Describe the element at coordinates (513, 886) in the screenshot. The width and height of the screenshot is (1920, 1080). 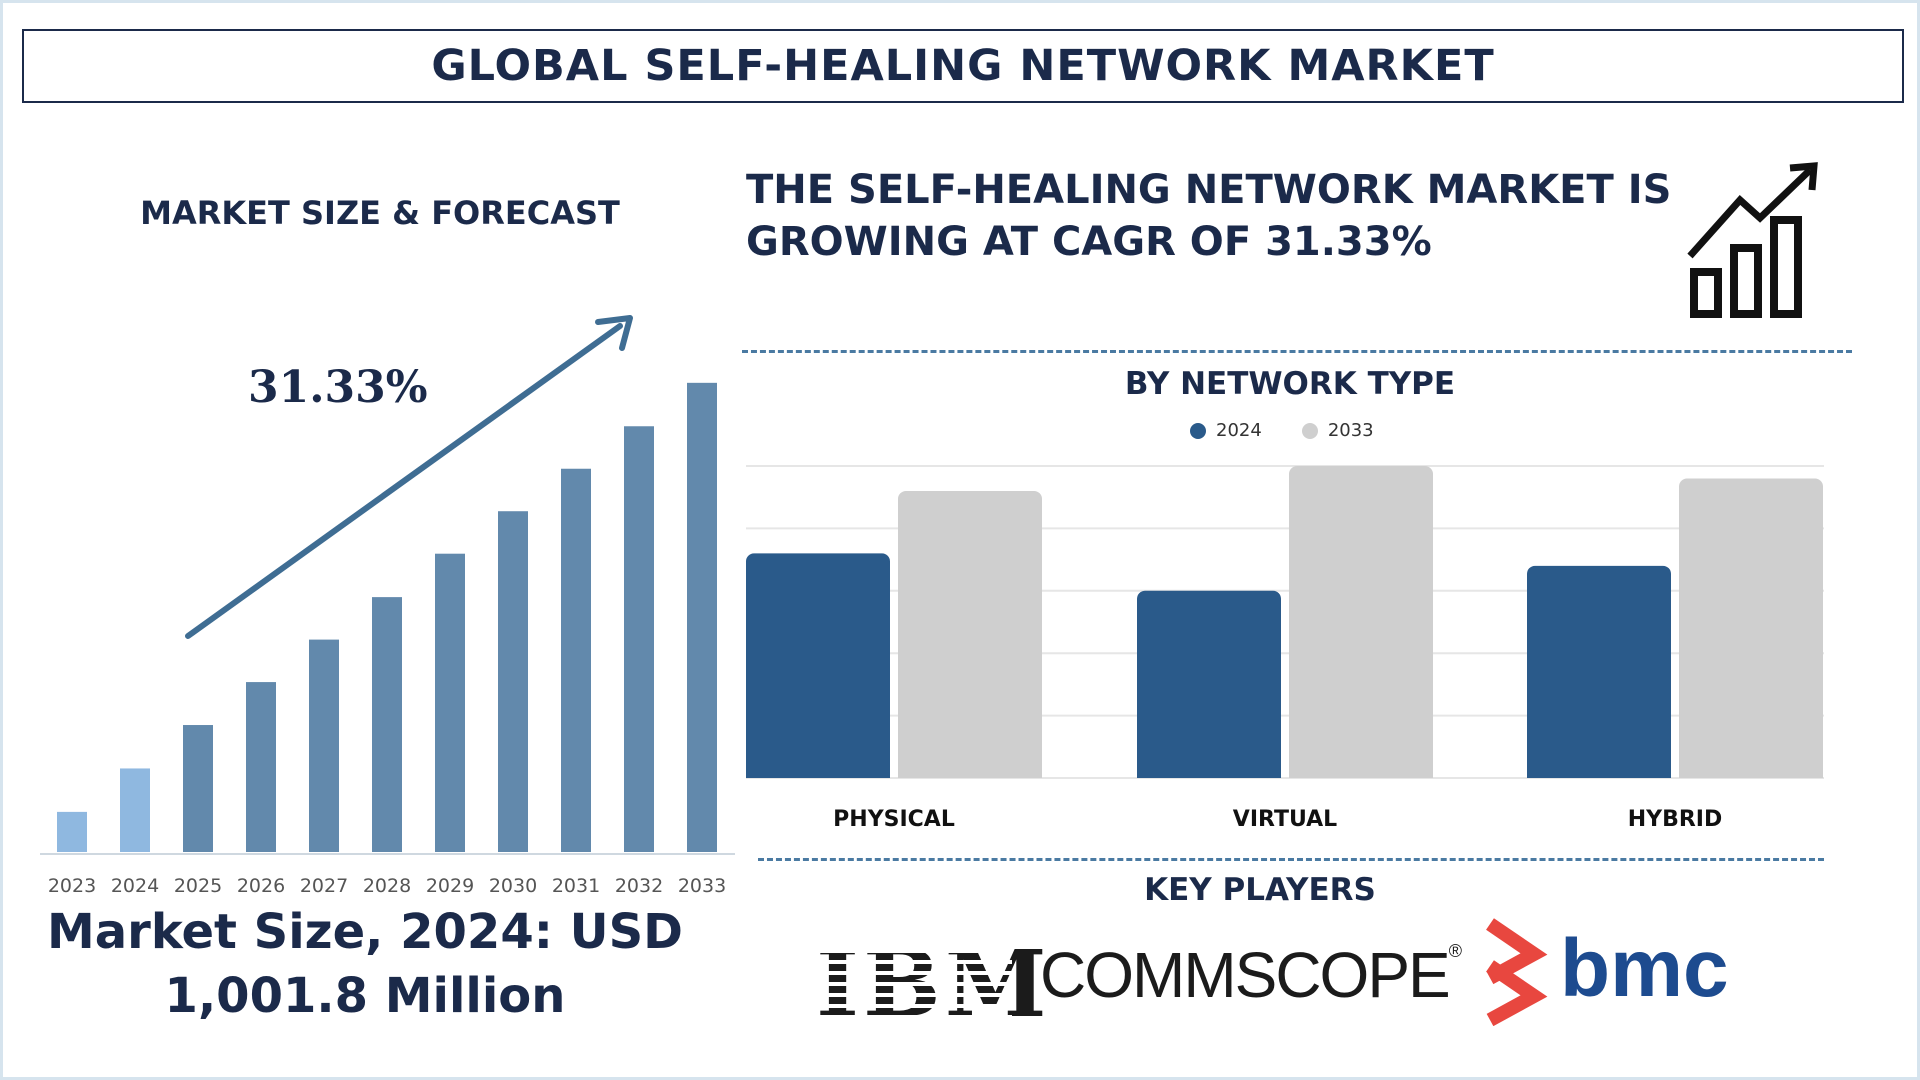
I see `forecast-tick-2030: 2030` at that location.